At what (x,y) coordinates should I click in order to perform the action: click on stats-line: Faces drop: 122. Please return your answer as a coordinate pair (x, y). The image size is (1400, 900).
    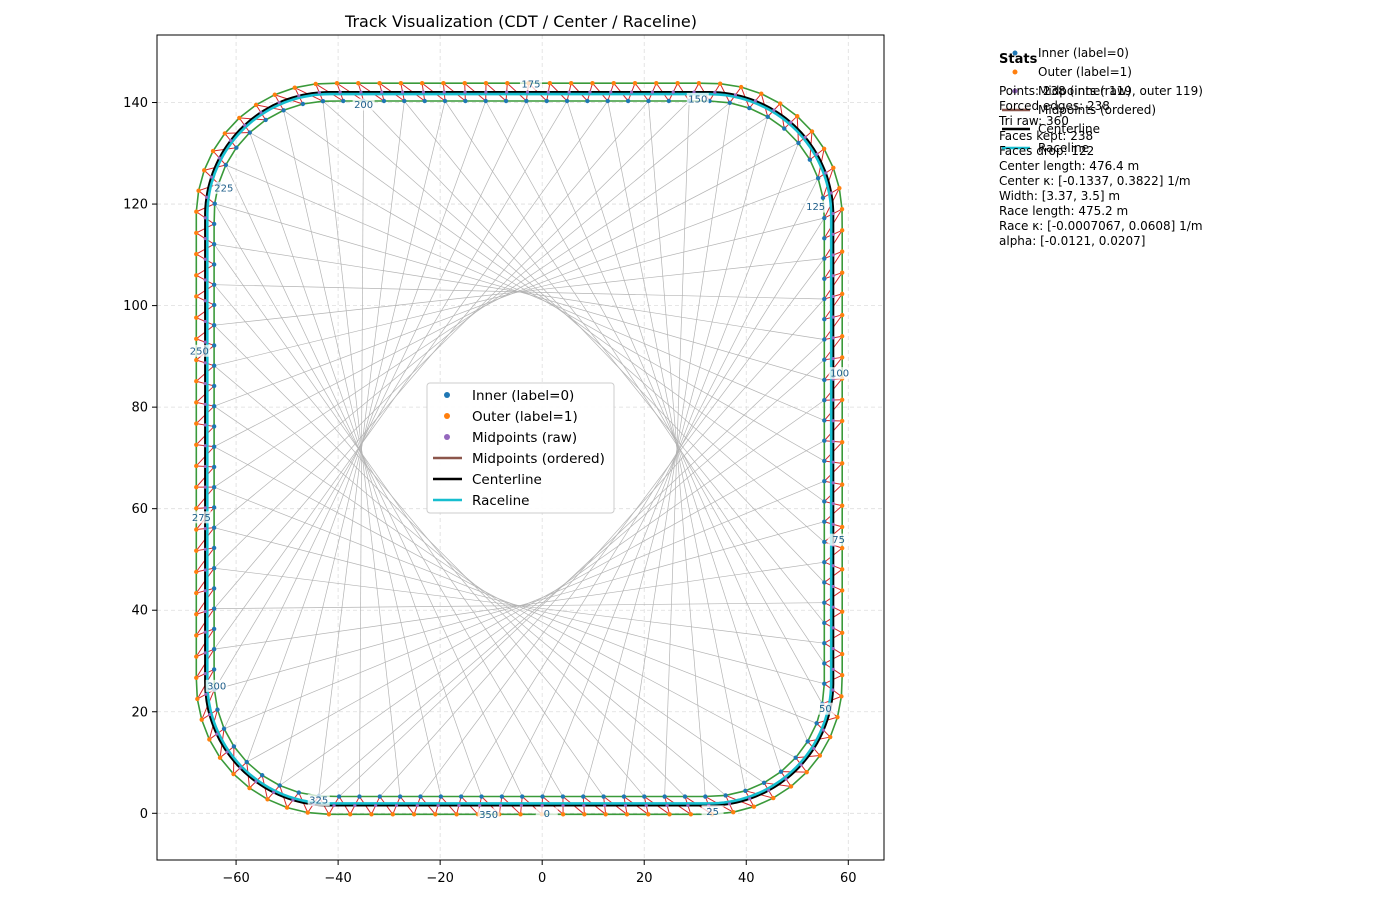
    Looking at the image, I should click on (1046, 151).